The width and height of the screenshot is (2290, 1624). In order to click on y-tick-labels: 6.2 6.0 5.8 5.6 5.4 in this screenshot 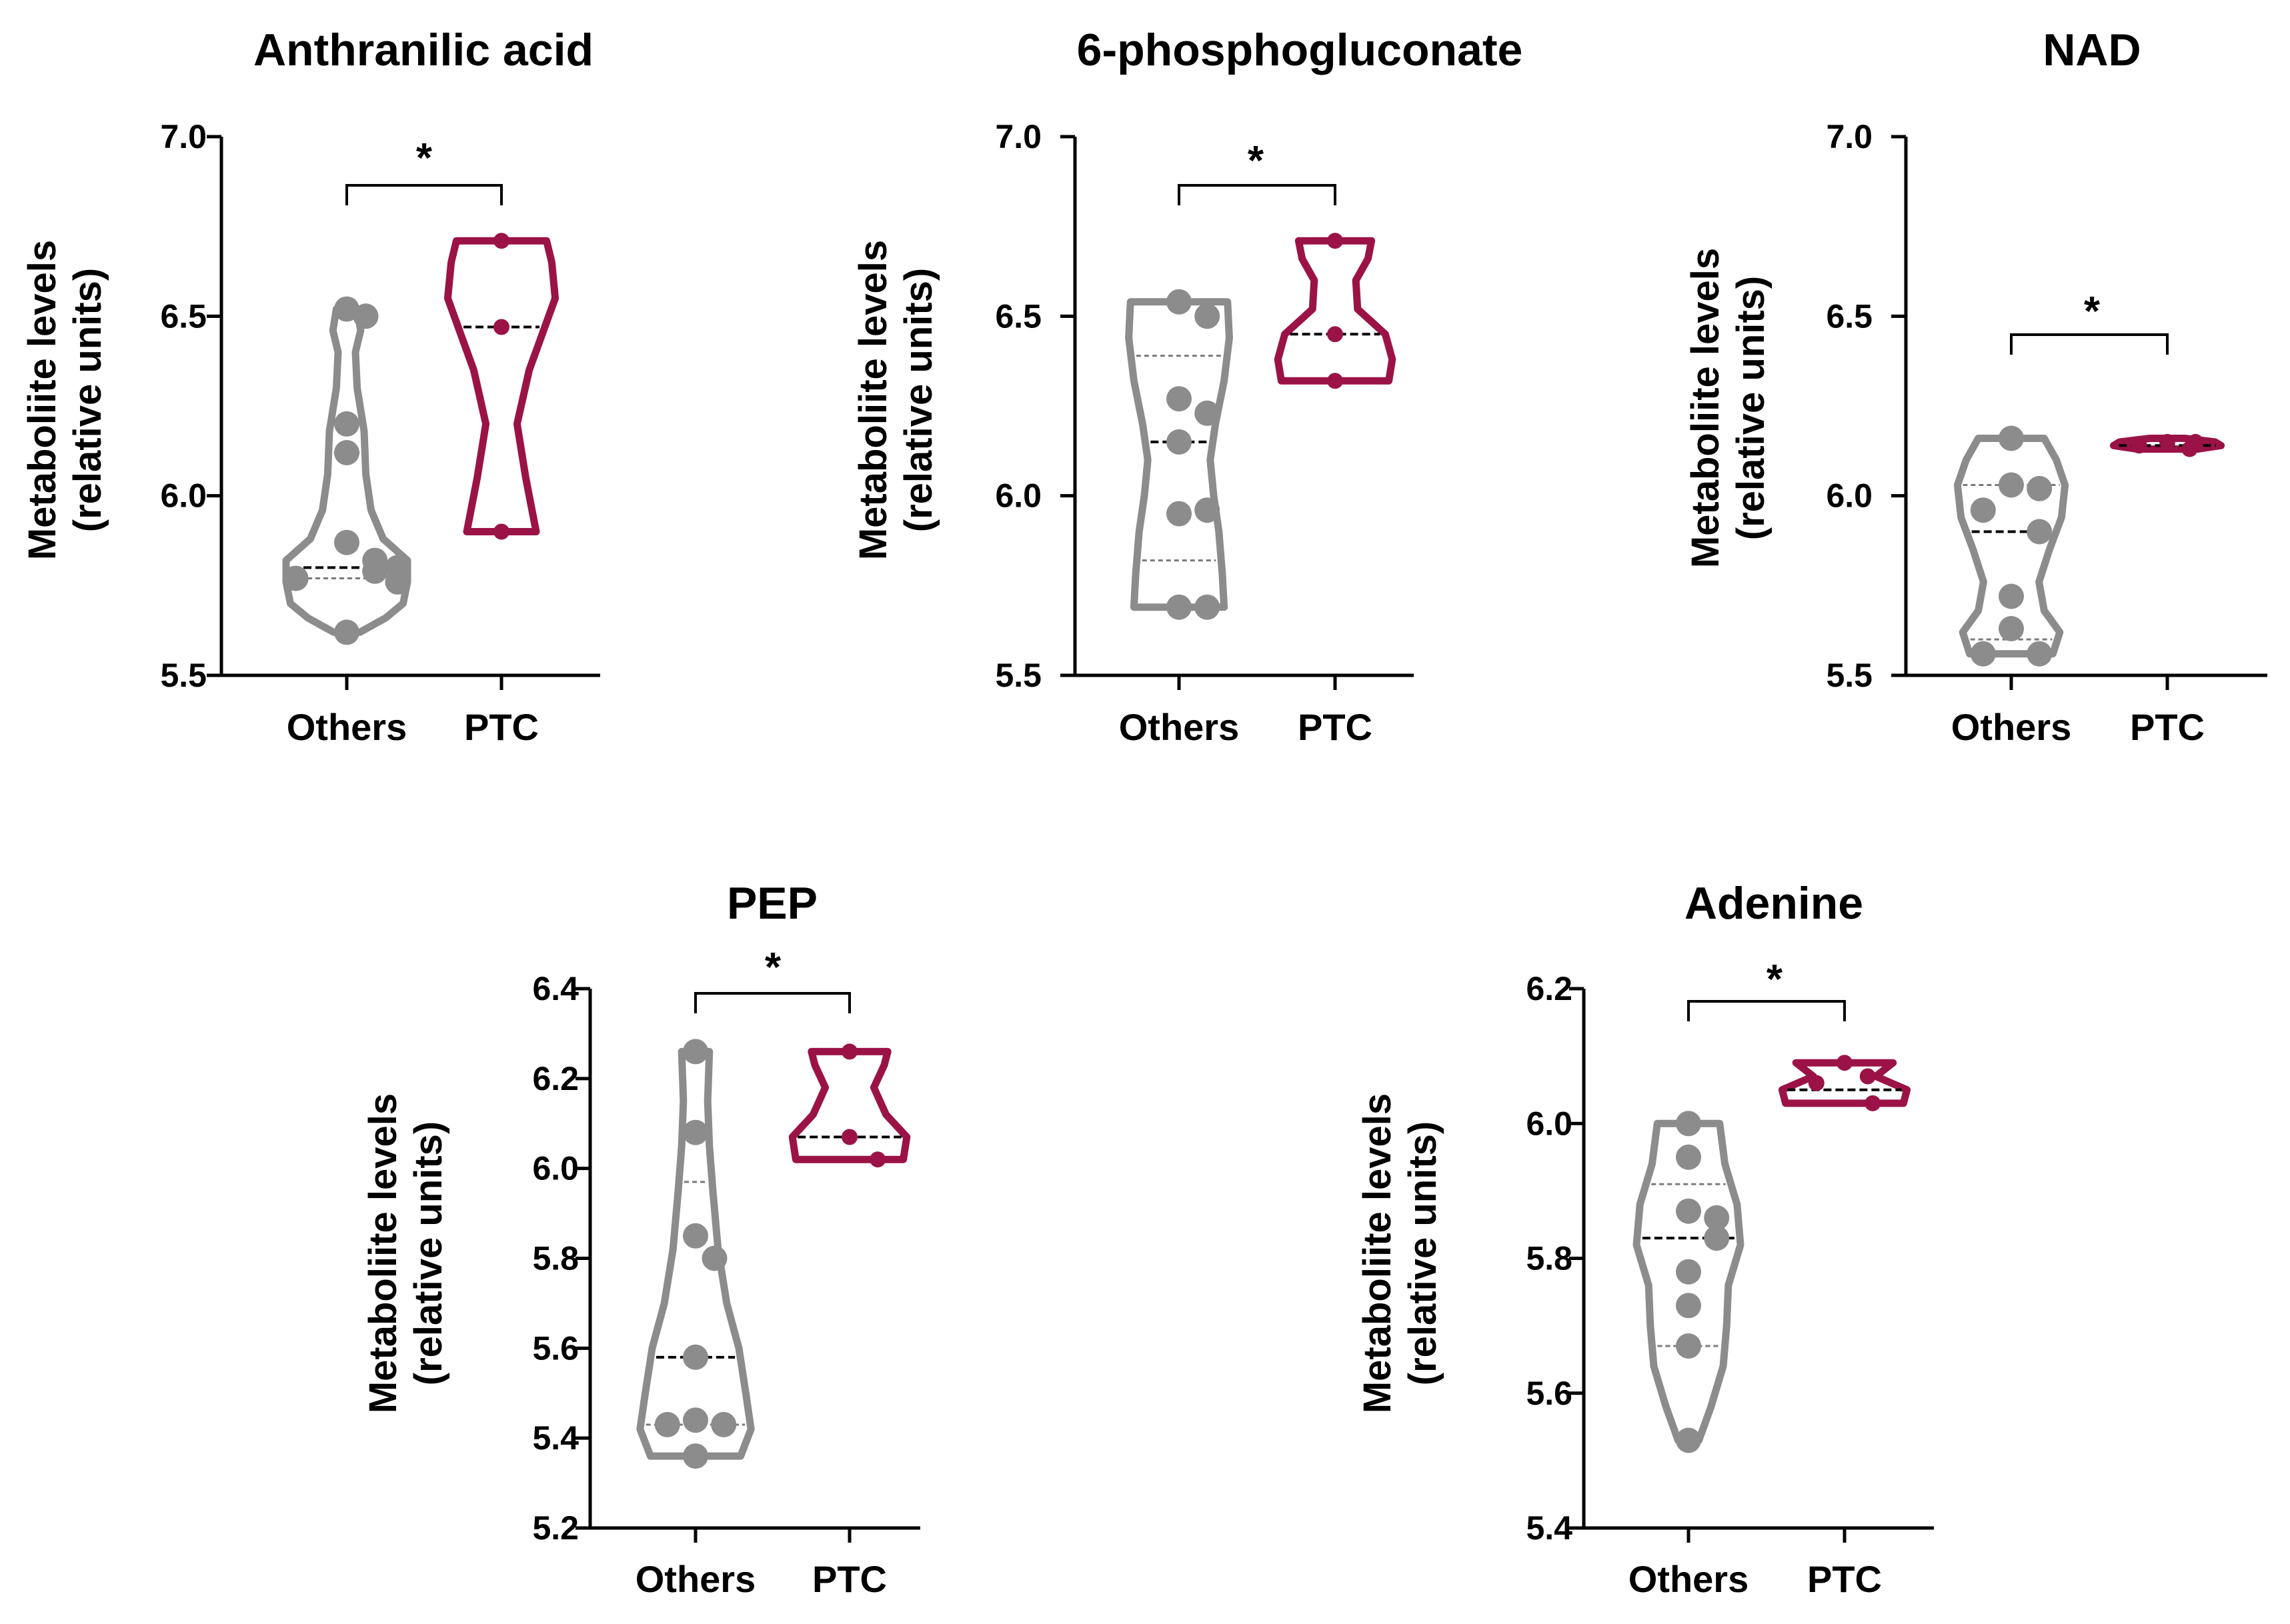, I will do `click(1549, 1258)`.